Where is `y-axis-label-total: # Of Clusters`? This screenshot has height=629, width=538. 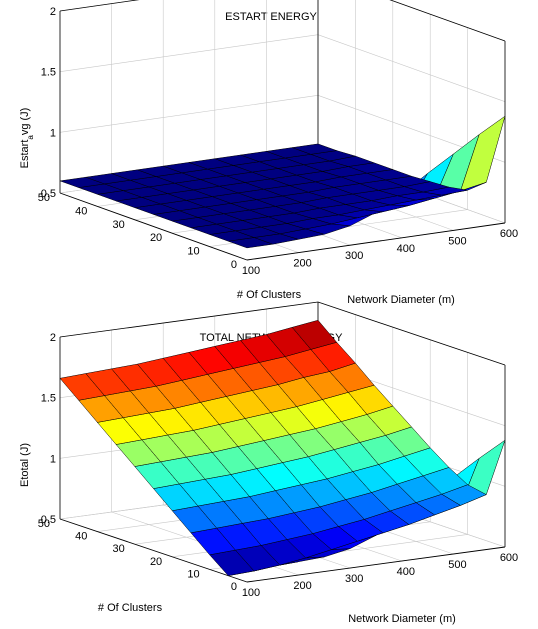 y-axis-label-total: # Of Clusters is located at coordinates (130, 608).